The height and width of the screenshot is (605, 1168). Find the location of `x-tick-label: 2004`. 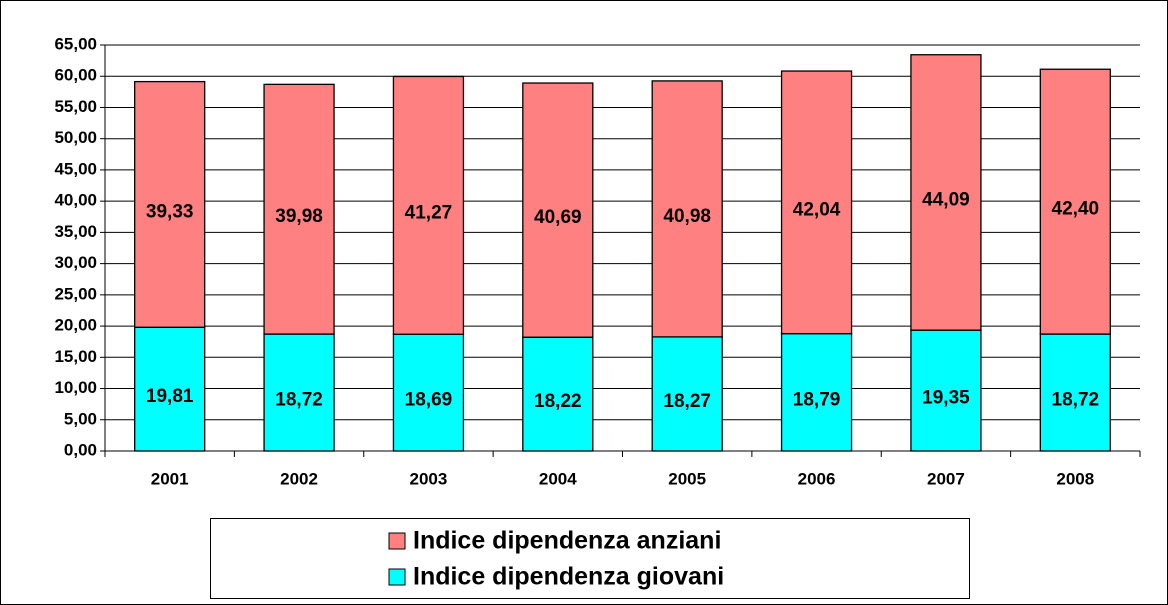

x-tick-label: 2004 is located at coordinates (558, 478).